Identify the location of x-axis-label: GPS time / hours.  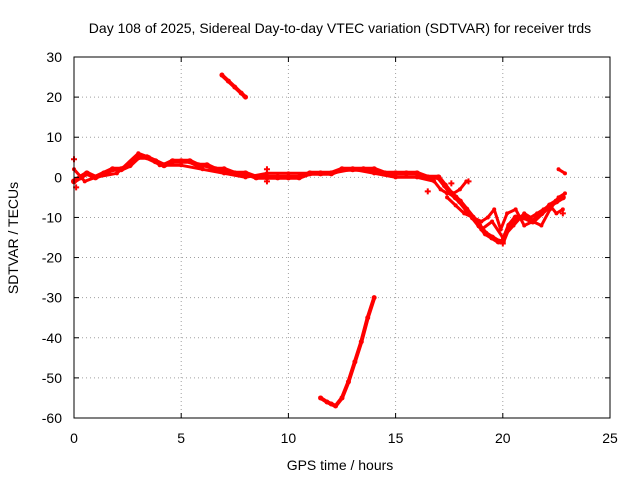
(340, 465).